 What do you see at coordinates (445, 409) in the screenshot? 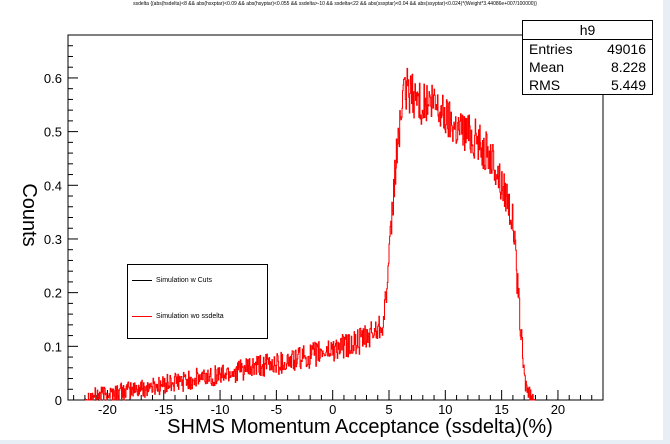
I see `x-tick-label: 10` at bounding box center [445, 409].